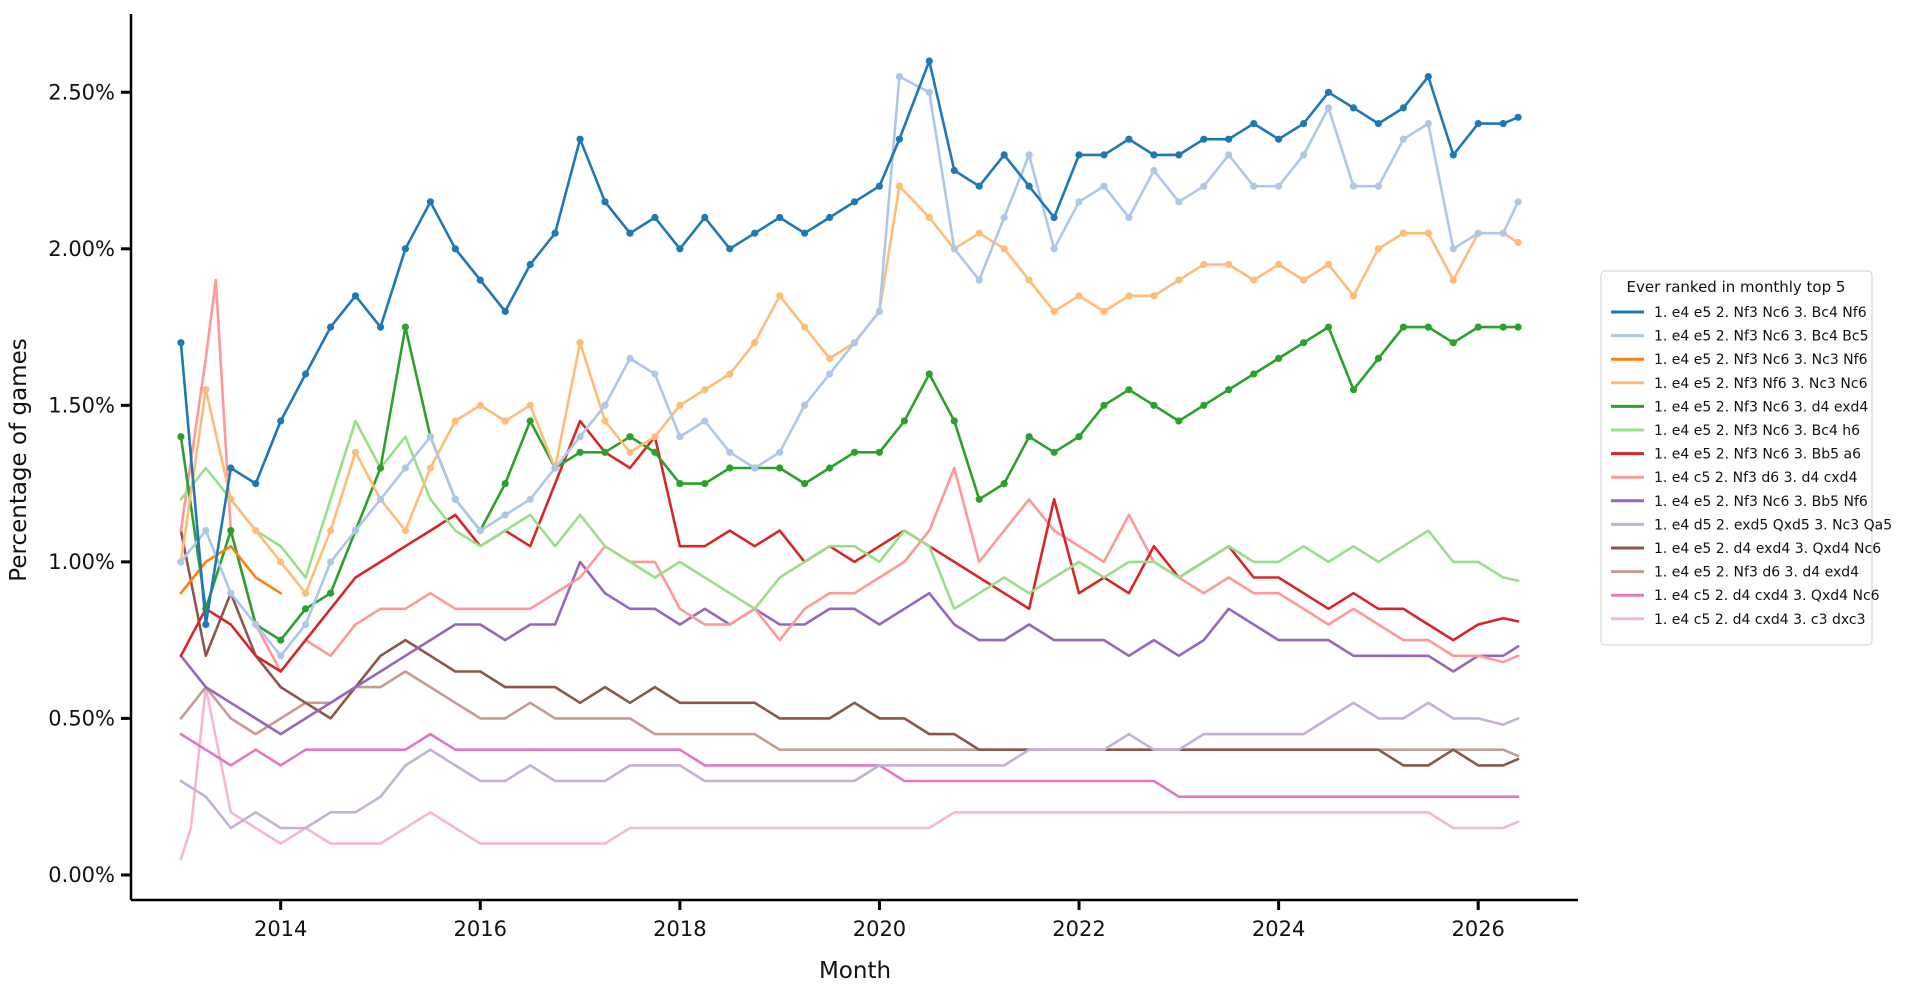 The height and width of the screenshot is (988, 1922). I want to click on y-tick-label: 1.00%, so click(81, 562).